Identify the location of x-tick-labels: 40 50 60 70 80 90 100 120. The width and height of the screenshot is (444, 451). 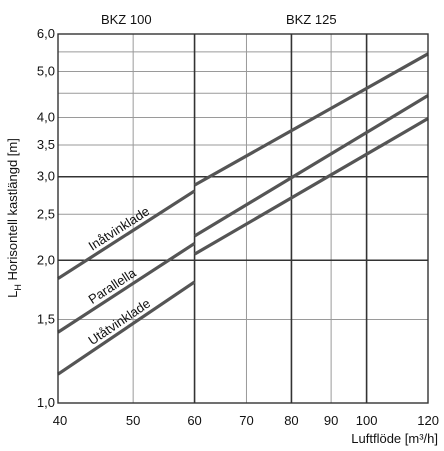
(246, 420).